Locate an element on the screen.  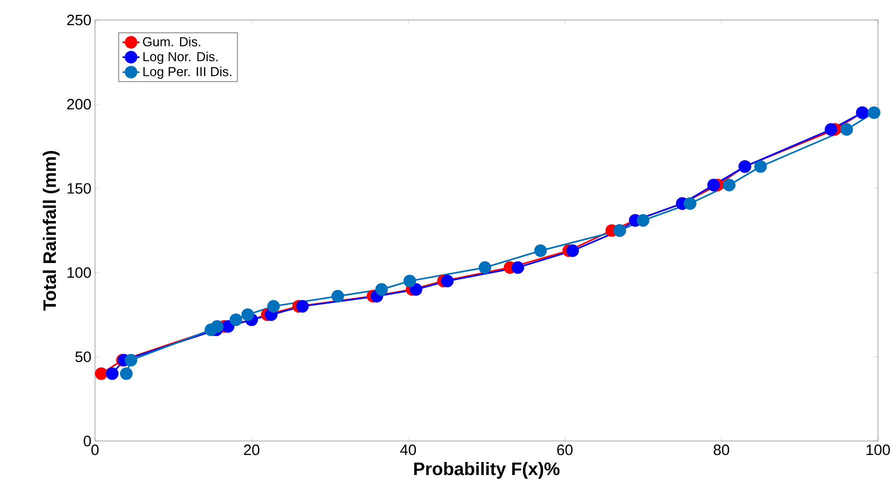
y-tick-label: 150 is located at coordinates (79, 188).